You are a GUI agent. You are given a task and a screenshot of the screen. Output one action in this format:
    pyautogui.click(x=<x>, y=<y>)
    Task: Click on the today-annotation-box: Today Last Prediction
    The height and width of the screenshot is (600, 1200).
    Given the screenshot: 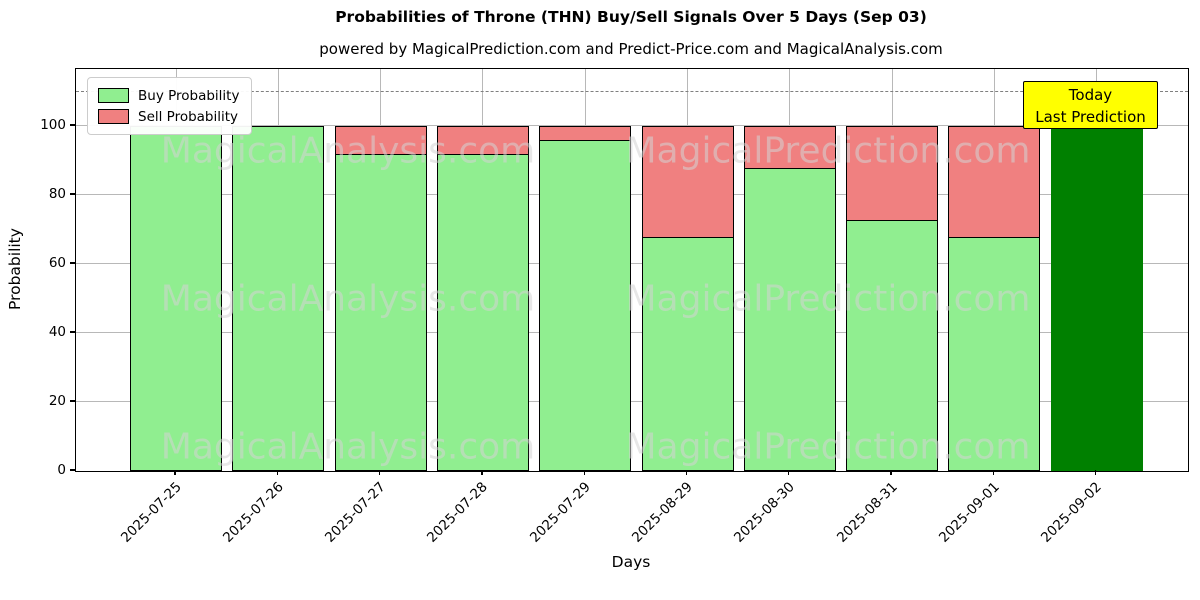 What is the action you would take?
    pyautogui.click(x=1090, y=105)
    